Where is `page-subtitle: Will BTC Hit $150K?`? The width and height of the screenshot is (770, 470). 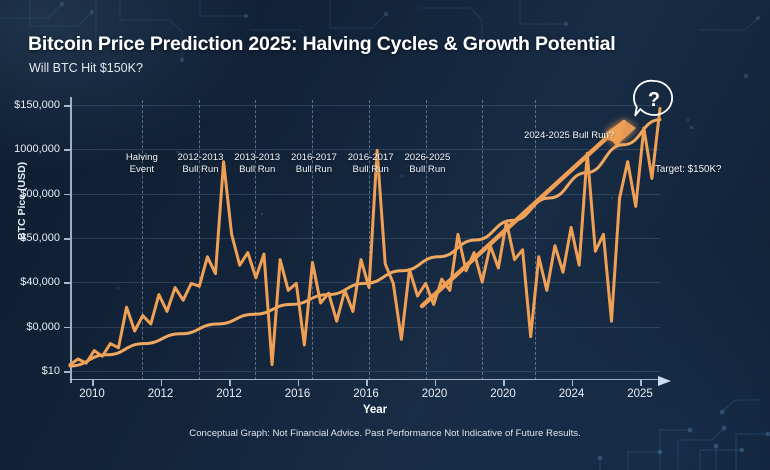 page-subtitle: Will BTC Hit $150K? is located at coordinates (86, 68).